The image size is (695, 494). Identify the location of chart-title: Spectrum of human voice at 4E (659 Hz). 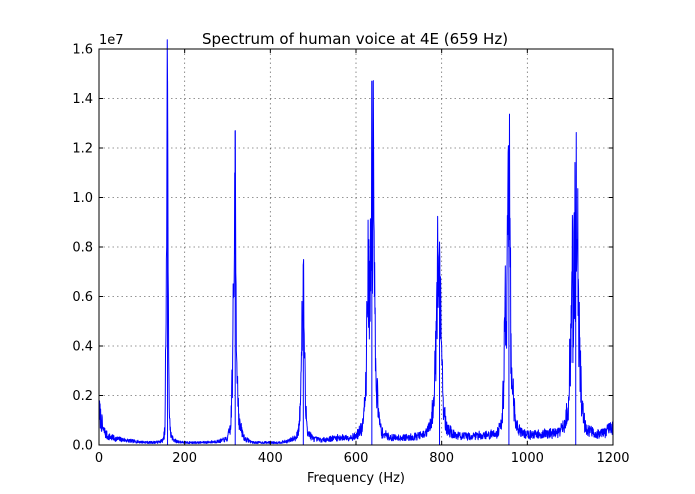
(355, 39).